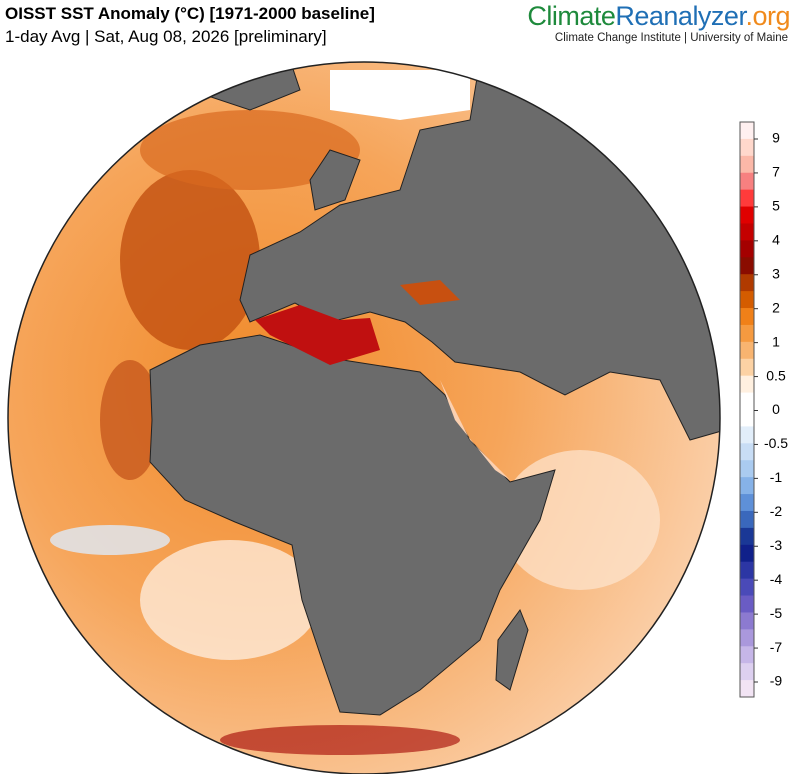 This screenshot has width=800, height=774. Describe the element at coordinates (776, 375) in the screenshot. I see `colorbar-tick-label: 0.5` at that location.